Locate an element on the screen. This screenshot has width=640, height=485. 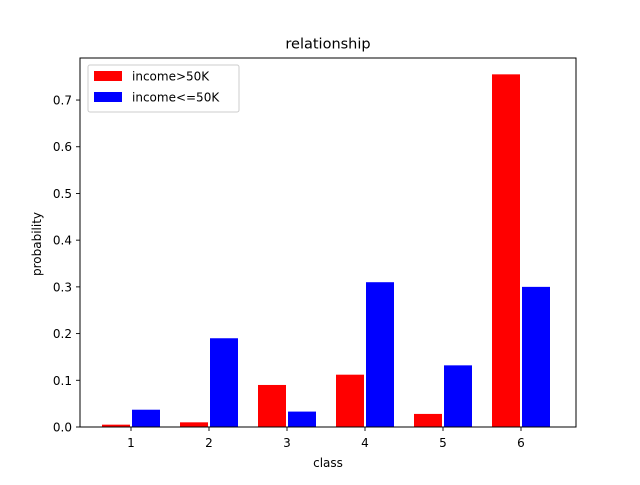
y-tick-label: 0.5 is located at coordinates (62, 194).